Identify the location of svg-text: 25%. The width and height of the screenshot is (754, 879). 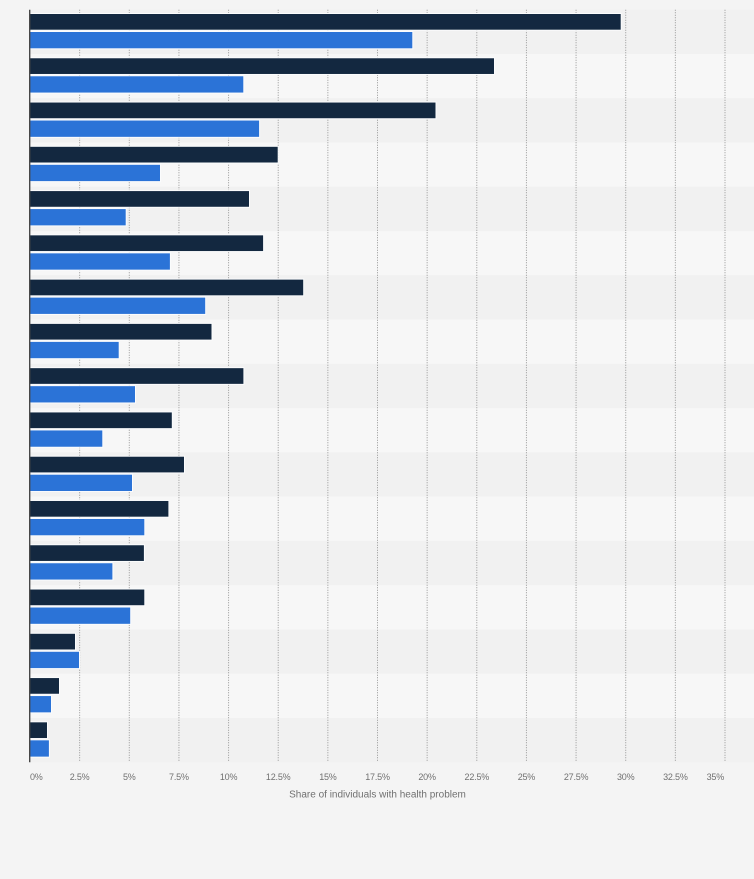
(527, 777).